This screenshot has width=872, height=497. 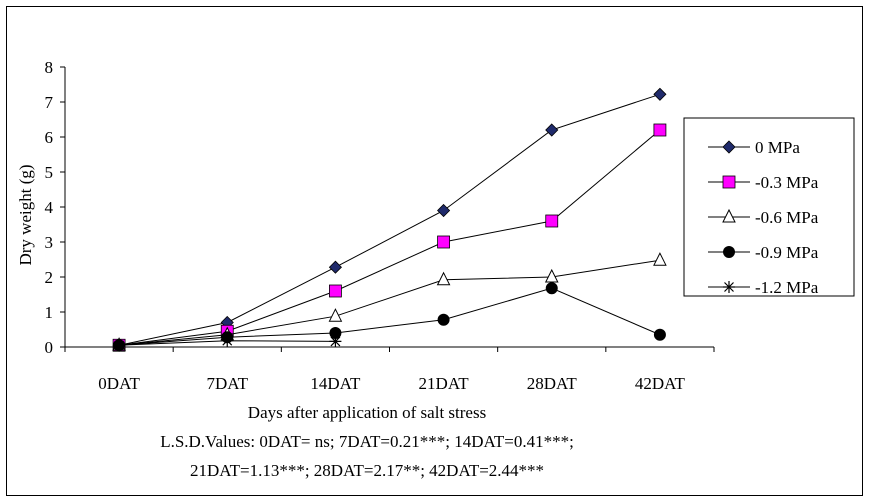 I want to click on legend-label: 0 MPa, so click(x=777, y=147).